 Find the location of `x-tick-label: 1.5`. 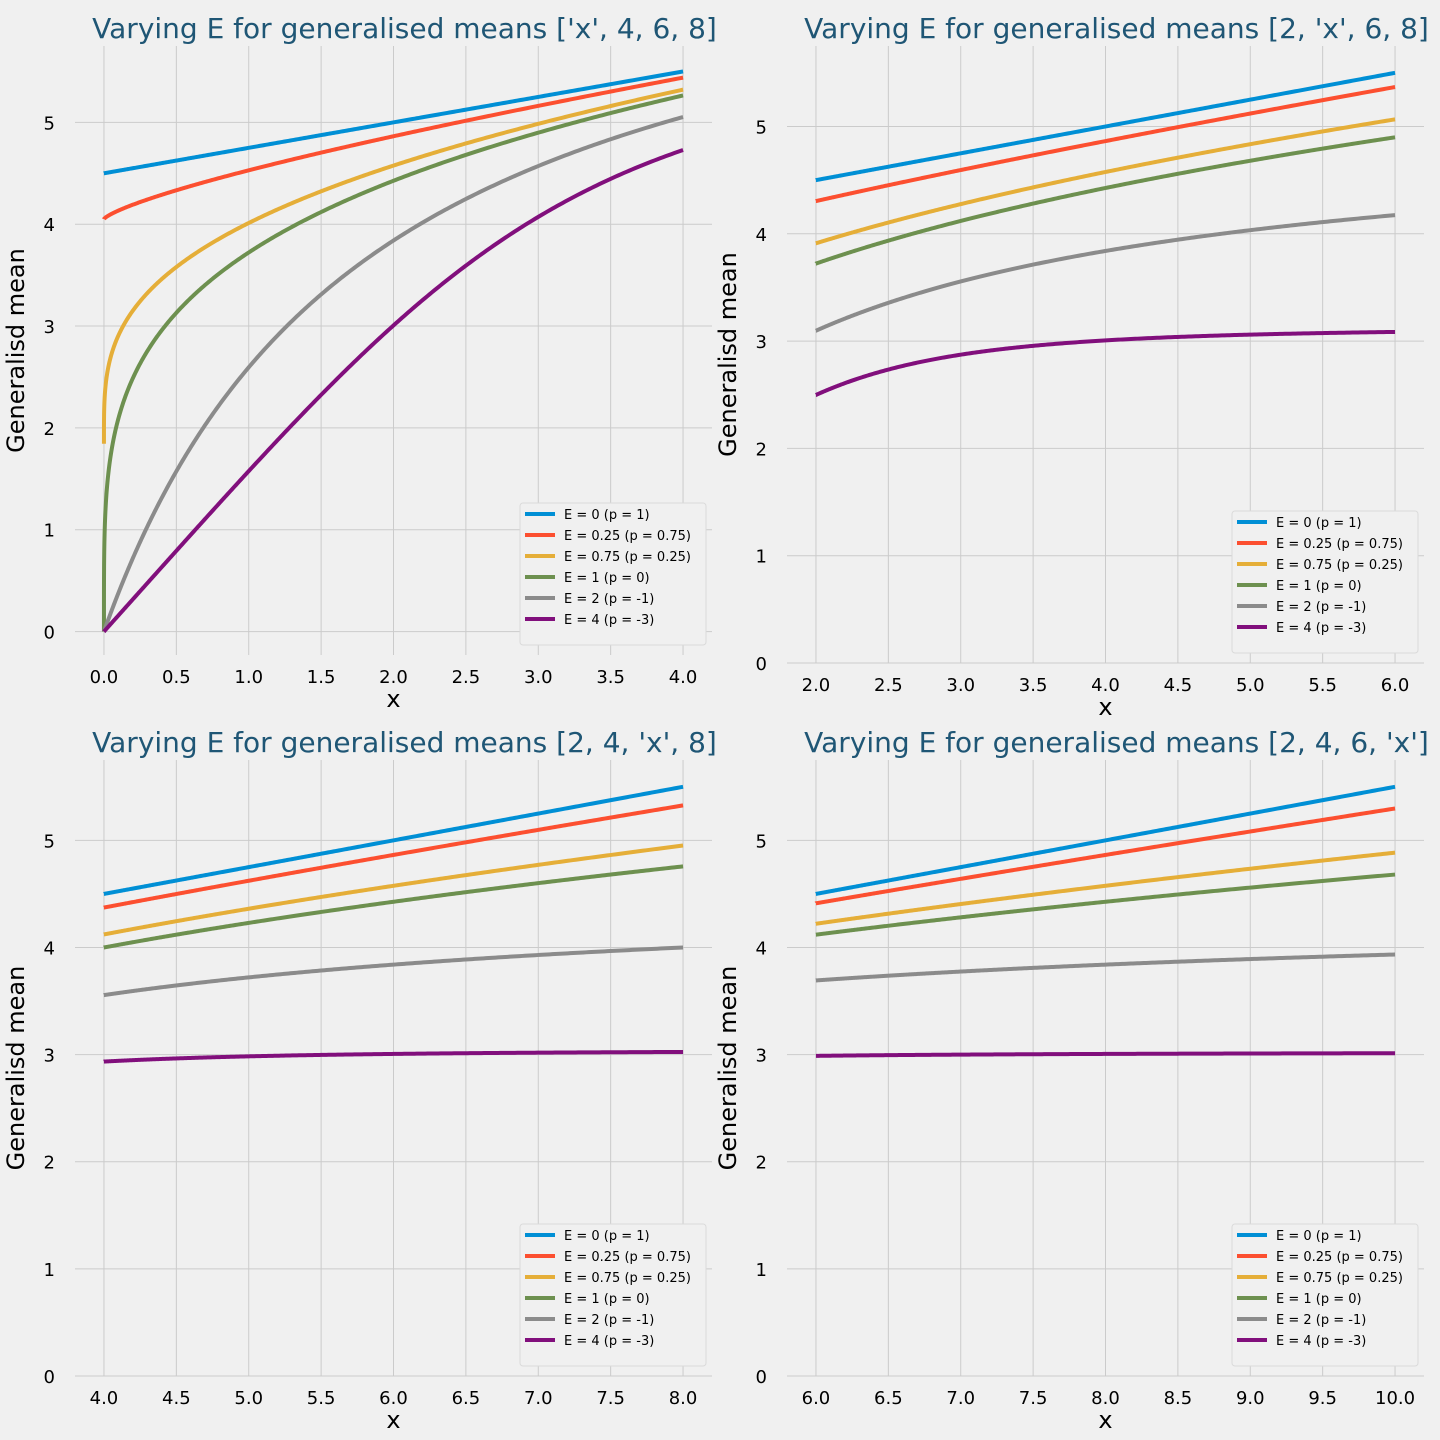

x-tick-label: 1.5 is located at coordinates (321, 677).